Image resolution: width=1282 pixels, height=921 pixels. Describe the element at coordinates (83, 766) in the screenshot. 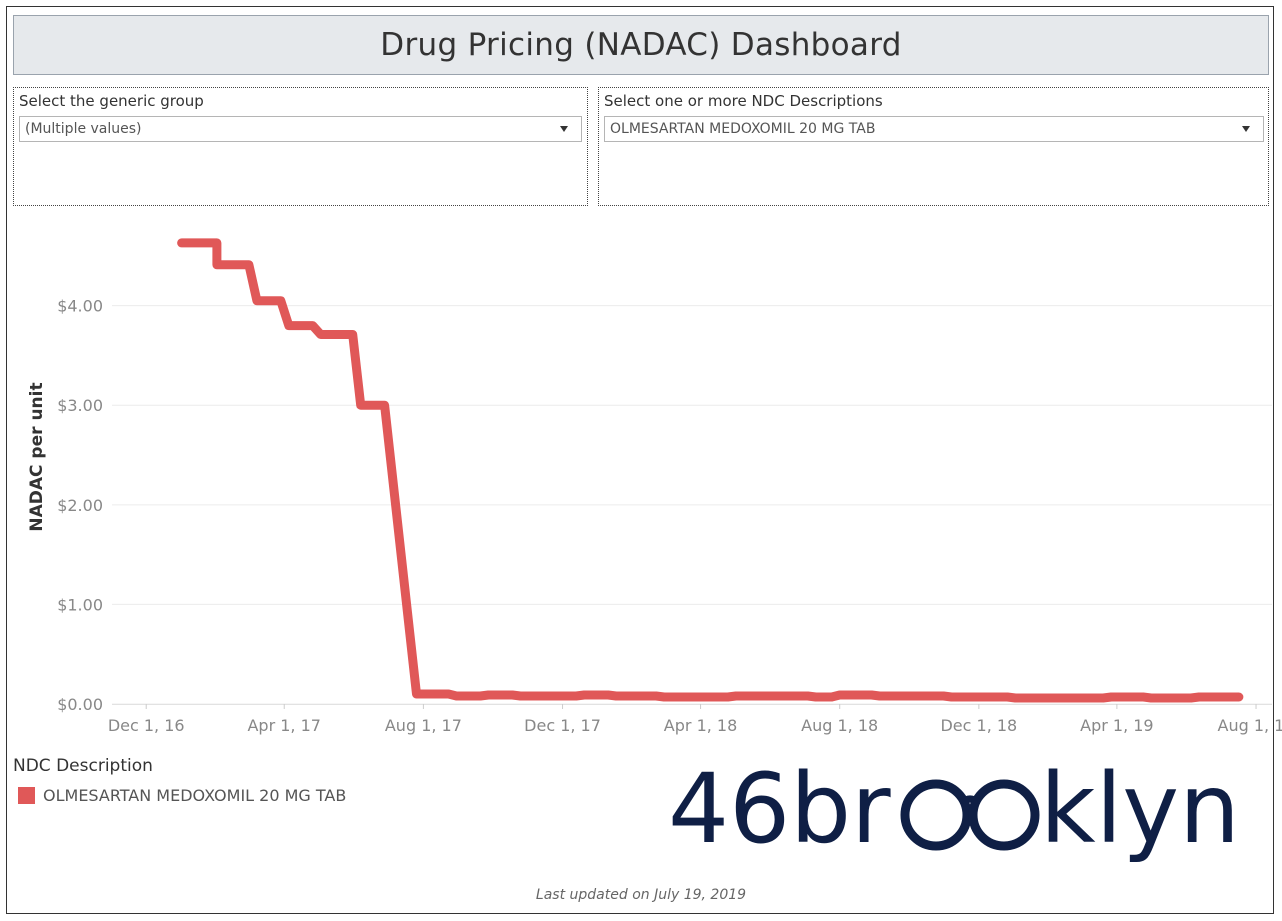

I see `legend-title: NDC Description` at that location.